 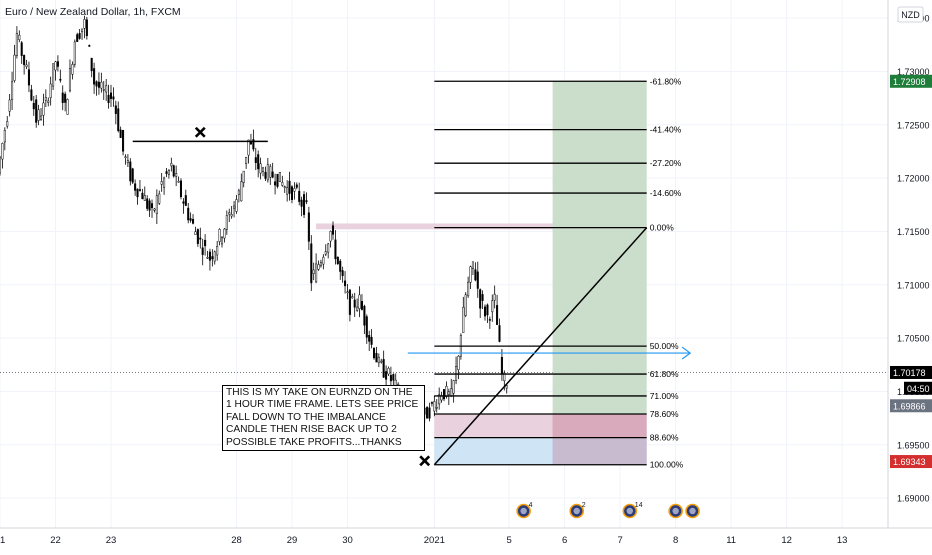 What do you see at coordinates (731, 540) in the screenshot?
I see `x-tick-label: 11` at bounding box center [731, 540].